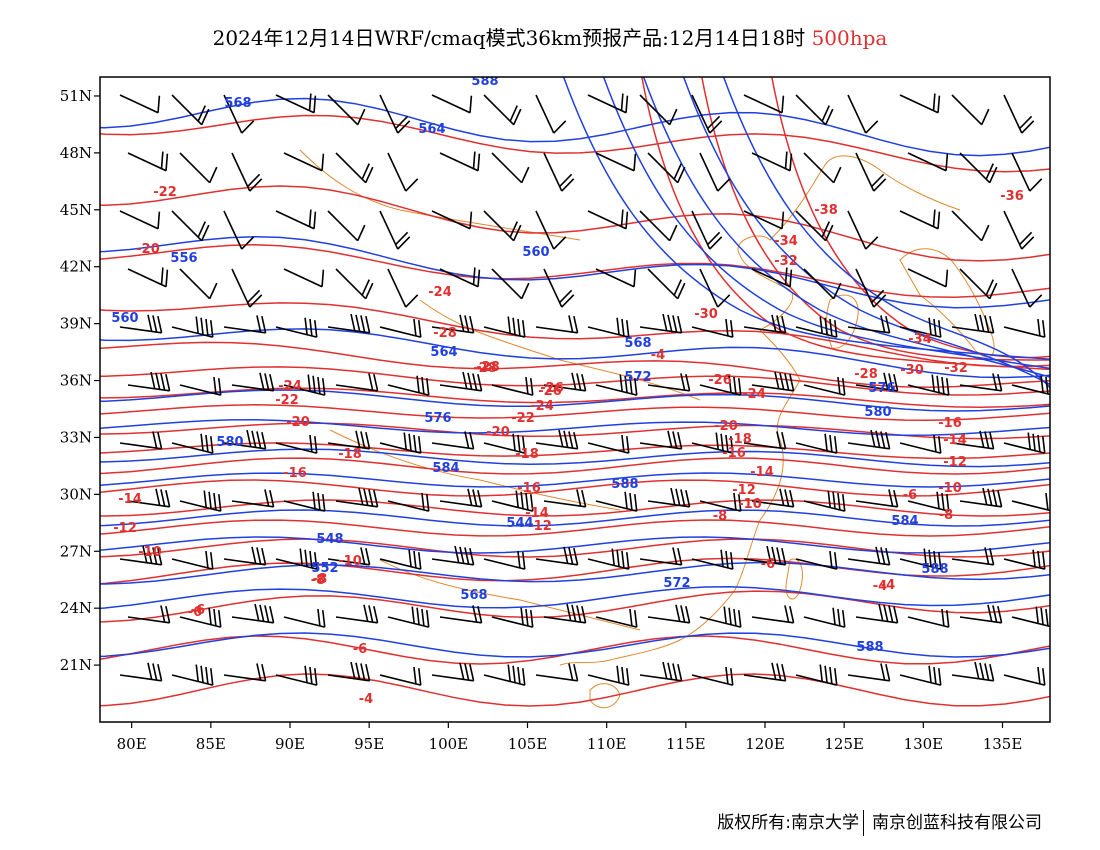  Describe the element at coordinates (473, 595) in the screenshot. I see `height-contour-label: 568` at that location.